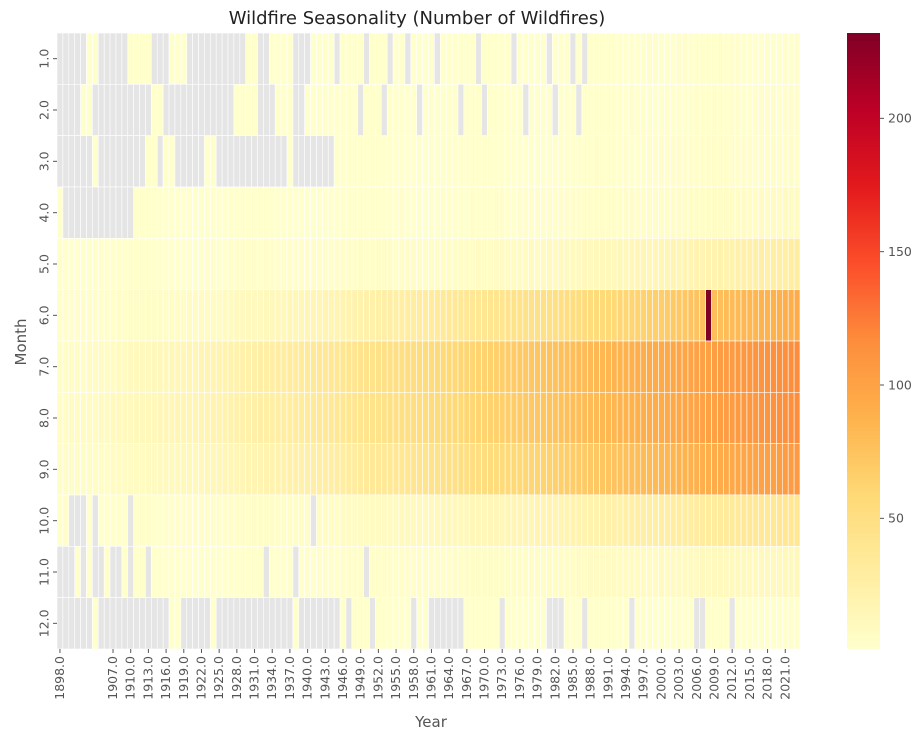 This screenshot has width=924, height=741. Describe the element at coordinates (324, 678) in the screenshot. I see `x-tick-label: 1943.0` at that location.